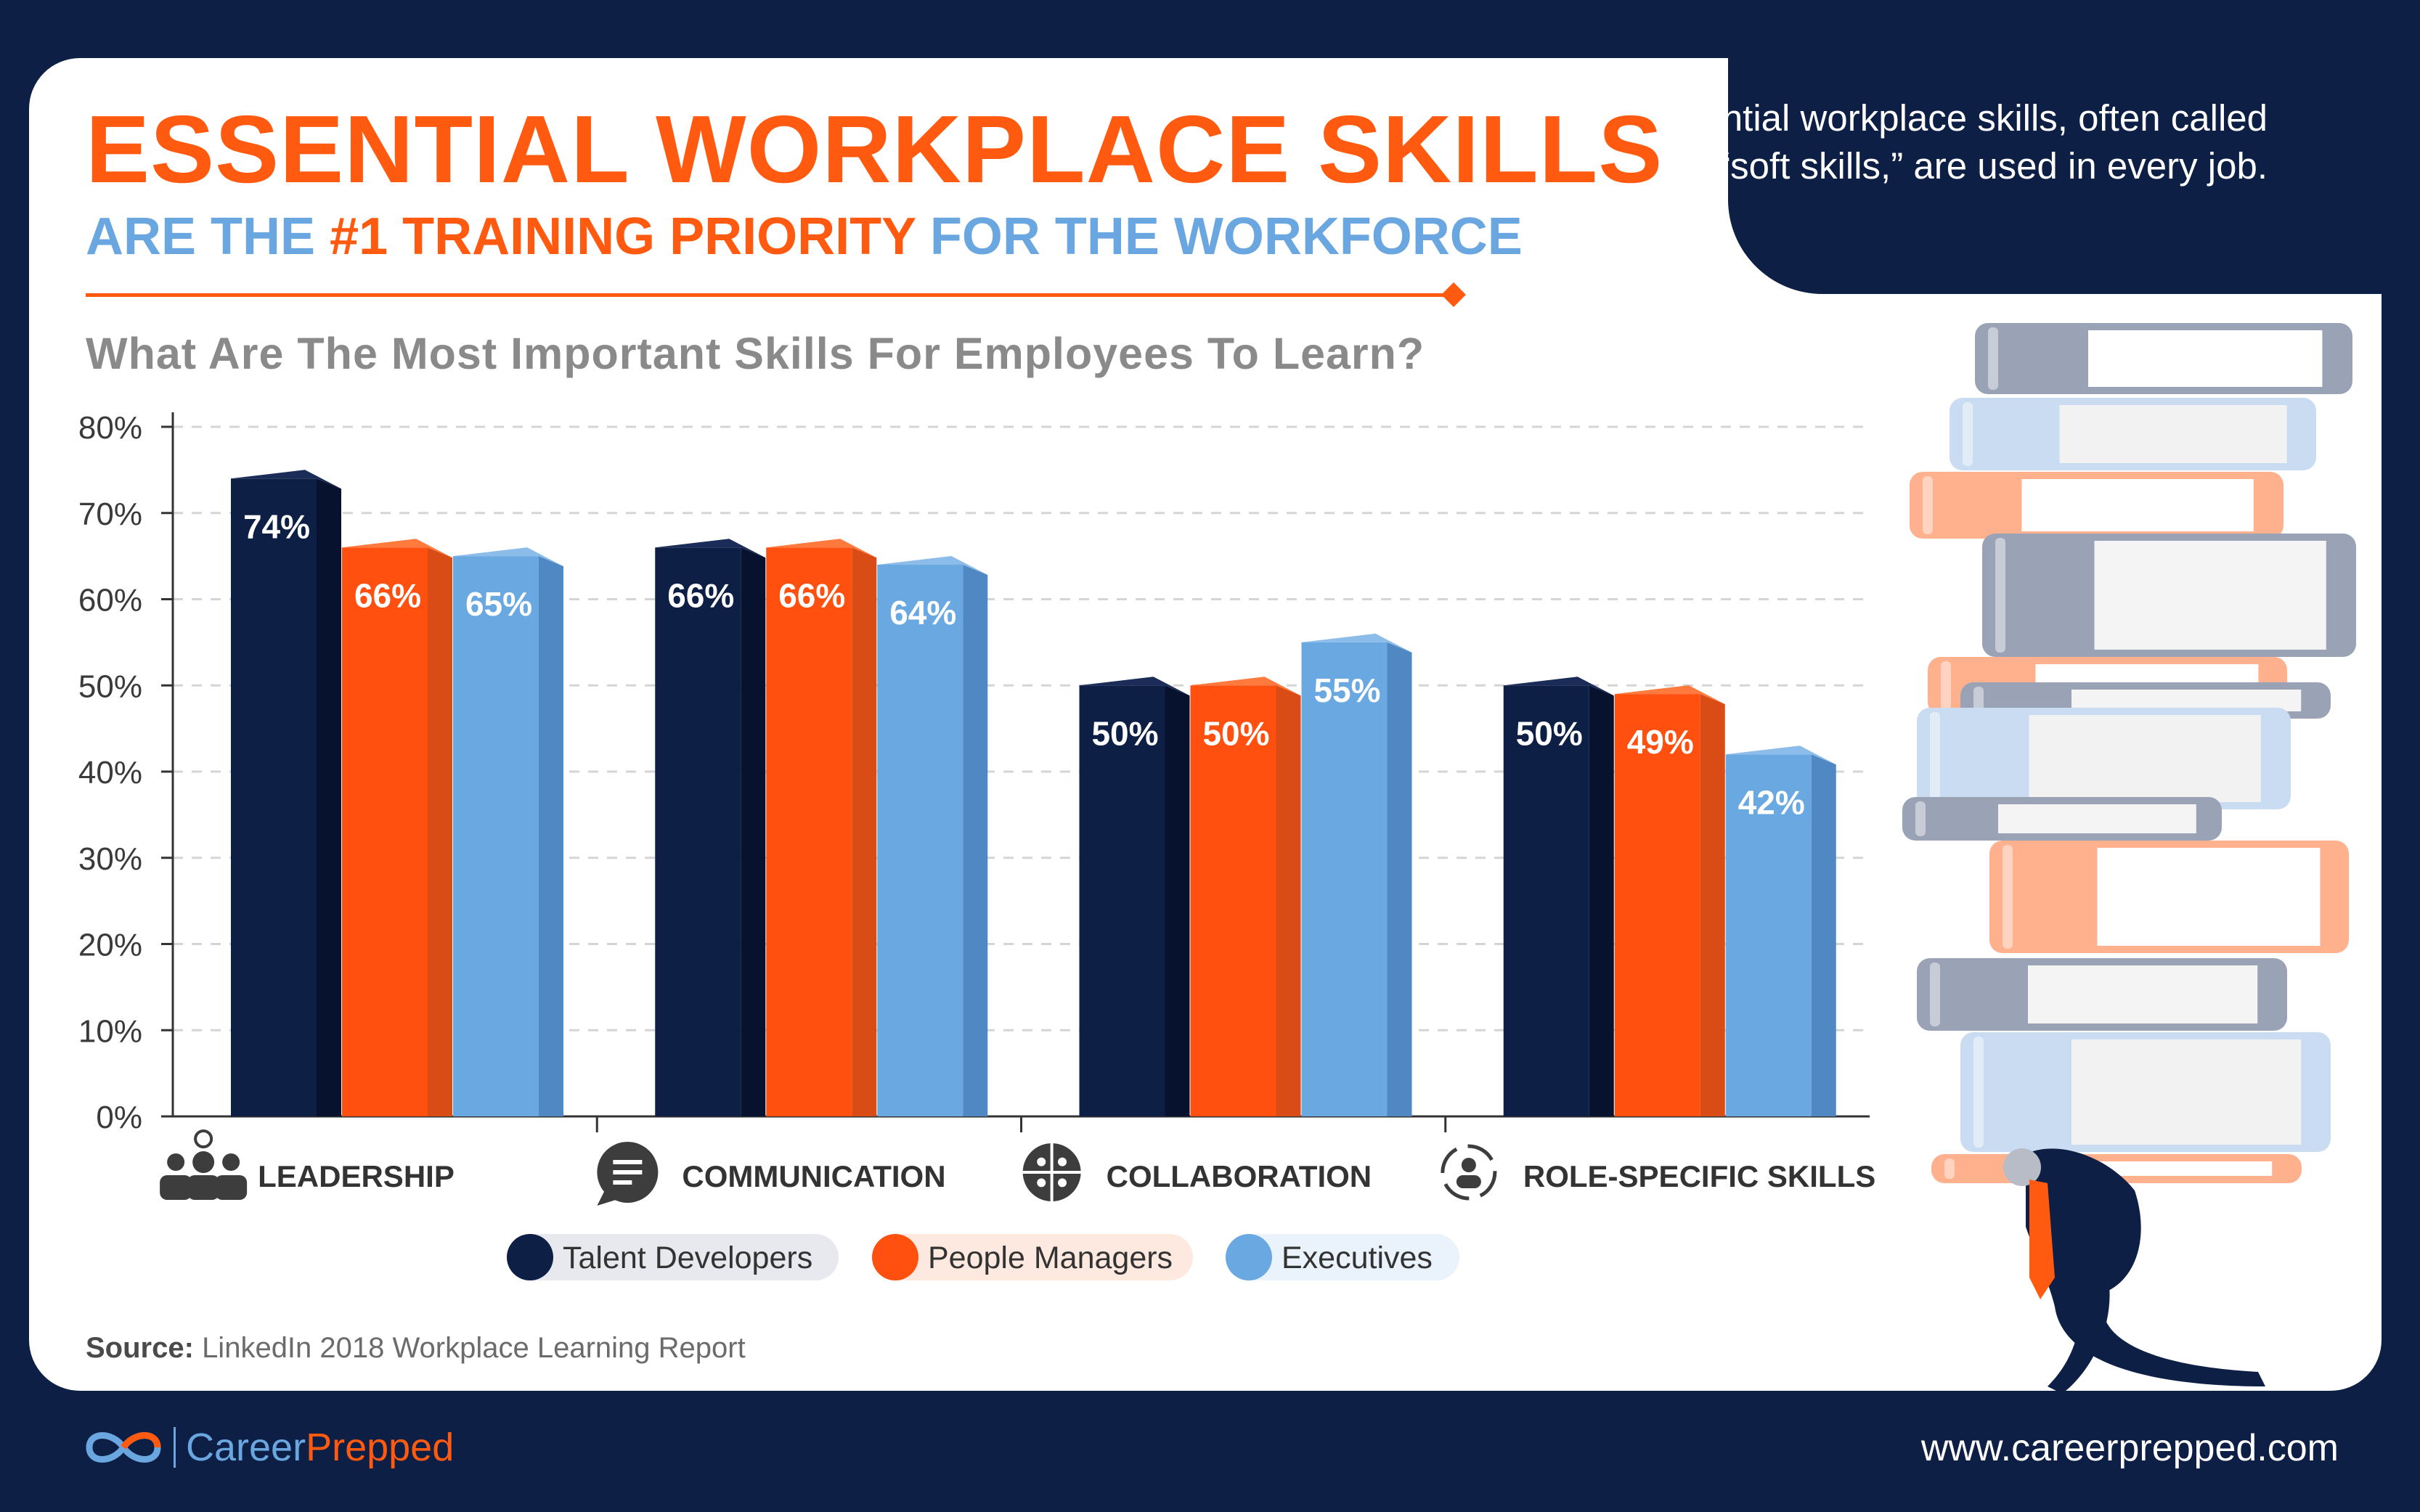  Describe the element at coordinates (175, 1447) in the screenshot. I see `brand-separator` at that location.